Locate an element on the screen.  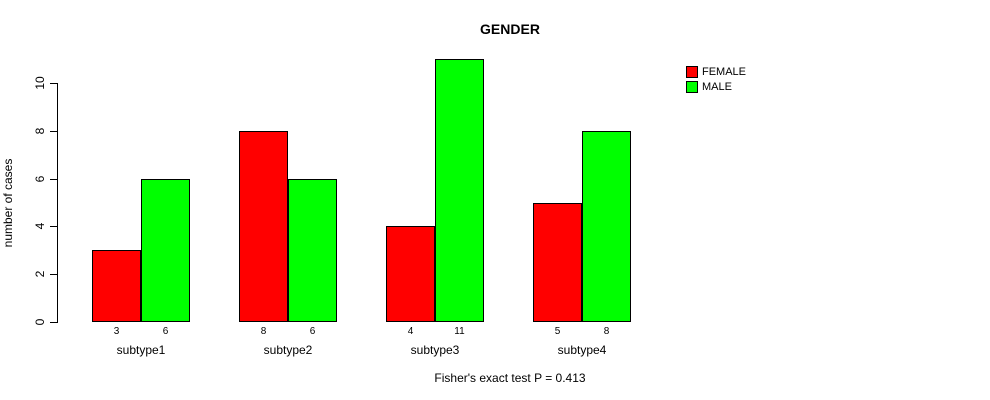
y-axis-tick-label: 8 is located at coordinates (40, 131).